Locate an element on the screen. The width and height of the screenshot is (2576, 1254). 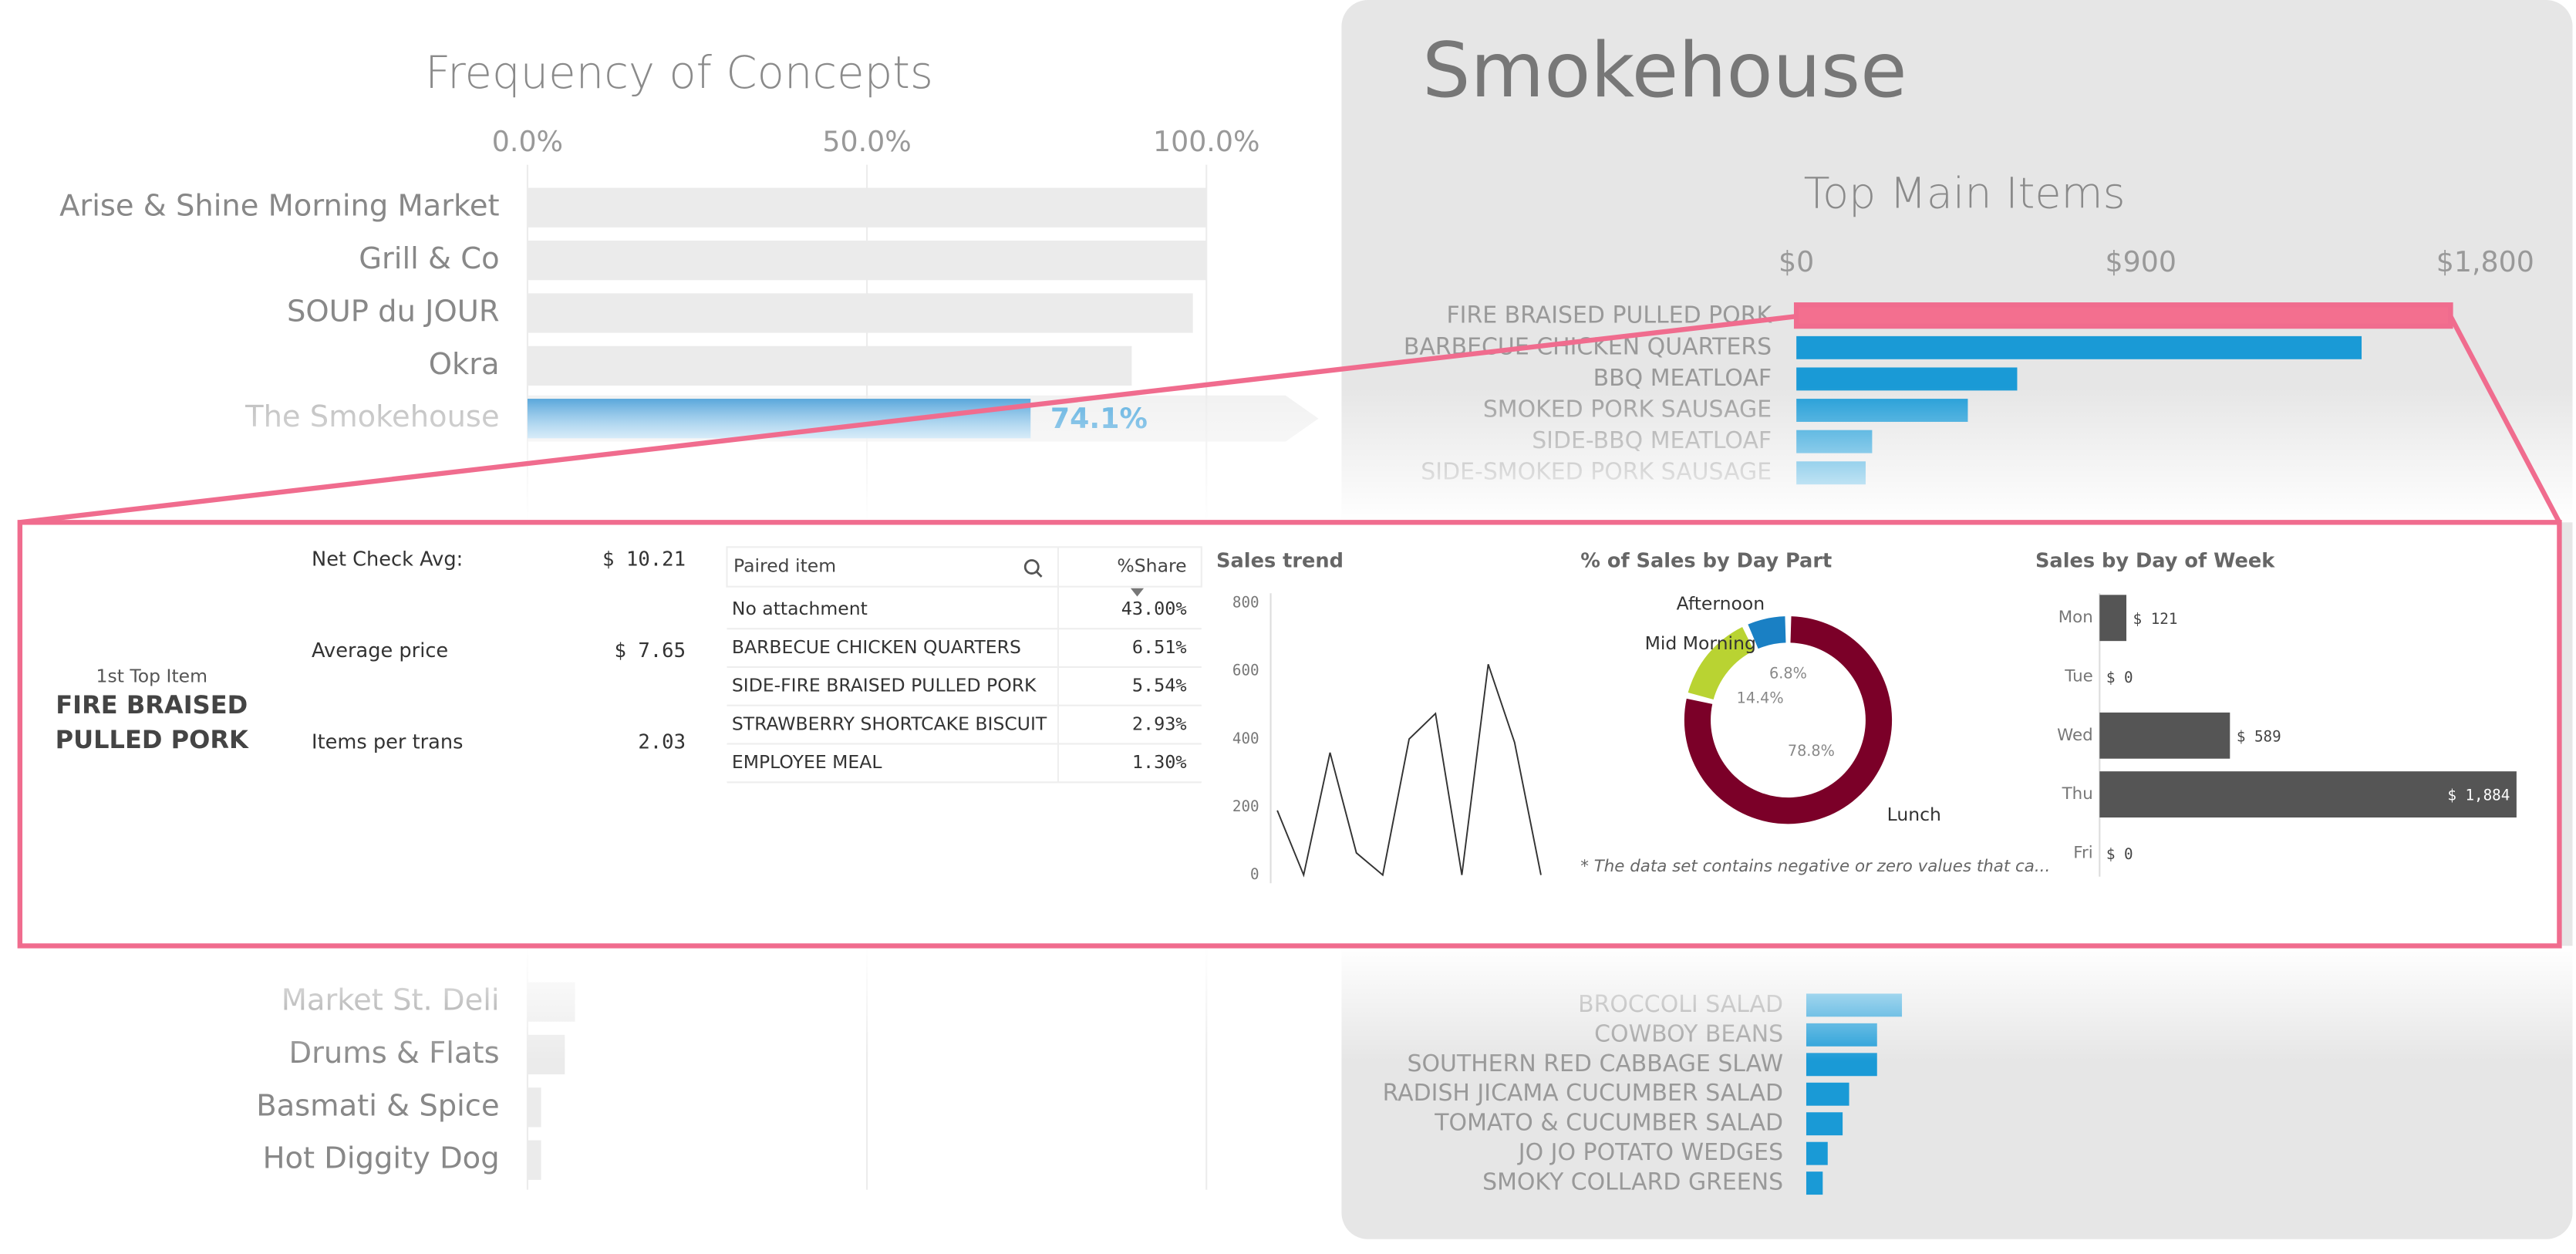
callout-box is located at coordinates (2123, 315).